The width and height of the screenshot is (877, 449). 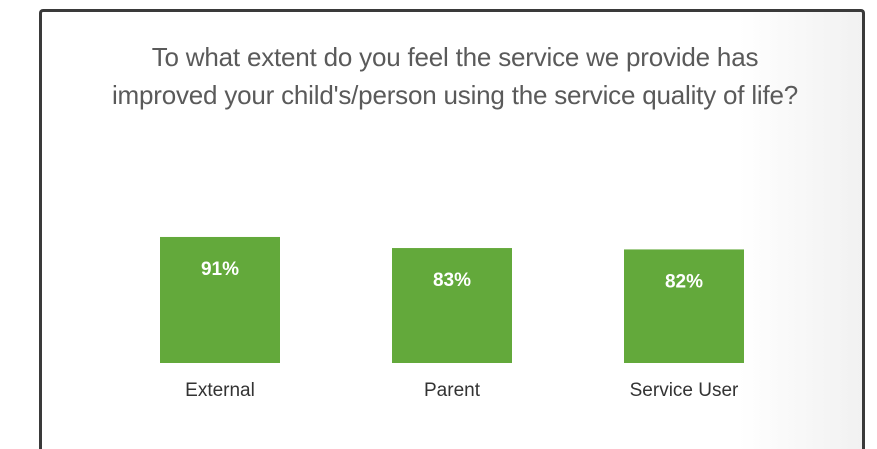 I want to click on category-label: Service User, so click(x=684, y=390).